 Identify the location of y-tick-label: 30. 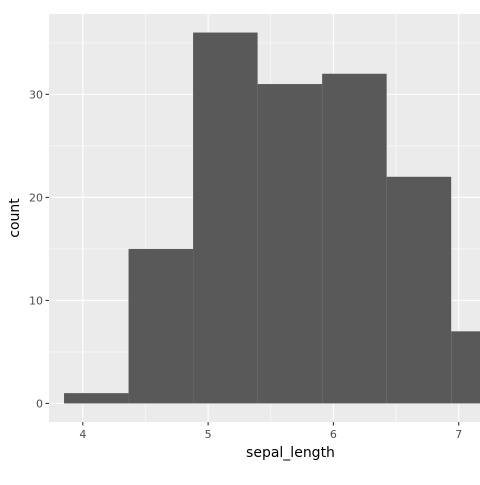
(36, 94).